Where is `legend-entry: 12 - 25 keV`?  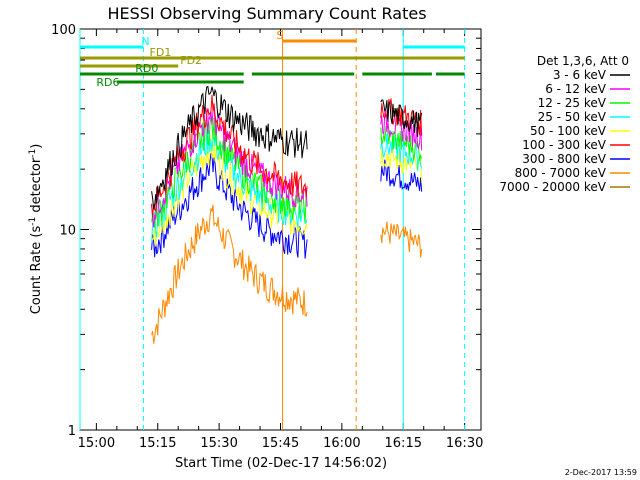 legend-entry: 12 - 25 keV is located at coordinates (572, 103).